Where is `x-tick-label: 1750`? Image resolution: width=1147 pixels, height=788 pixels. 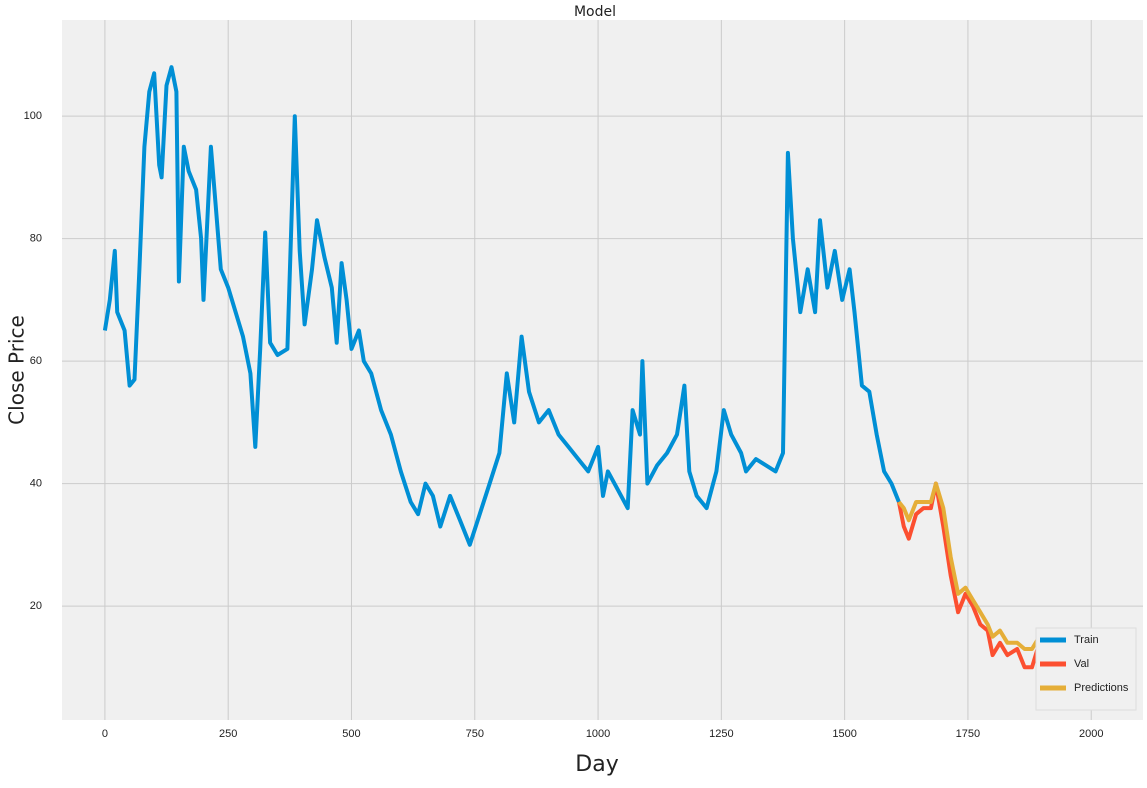 x-tick-label: 1750 is located at coordinates (968, 734).